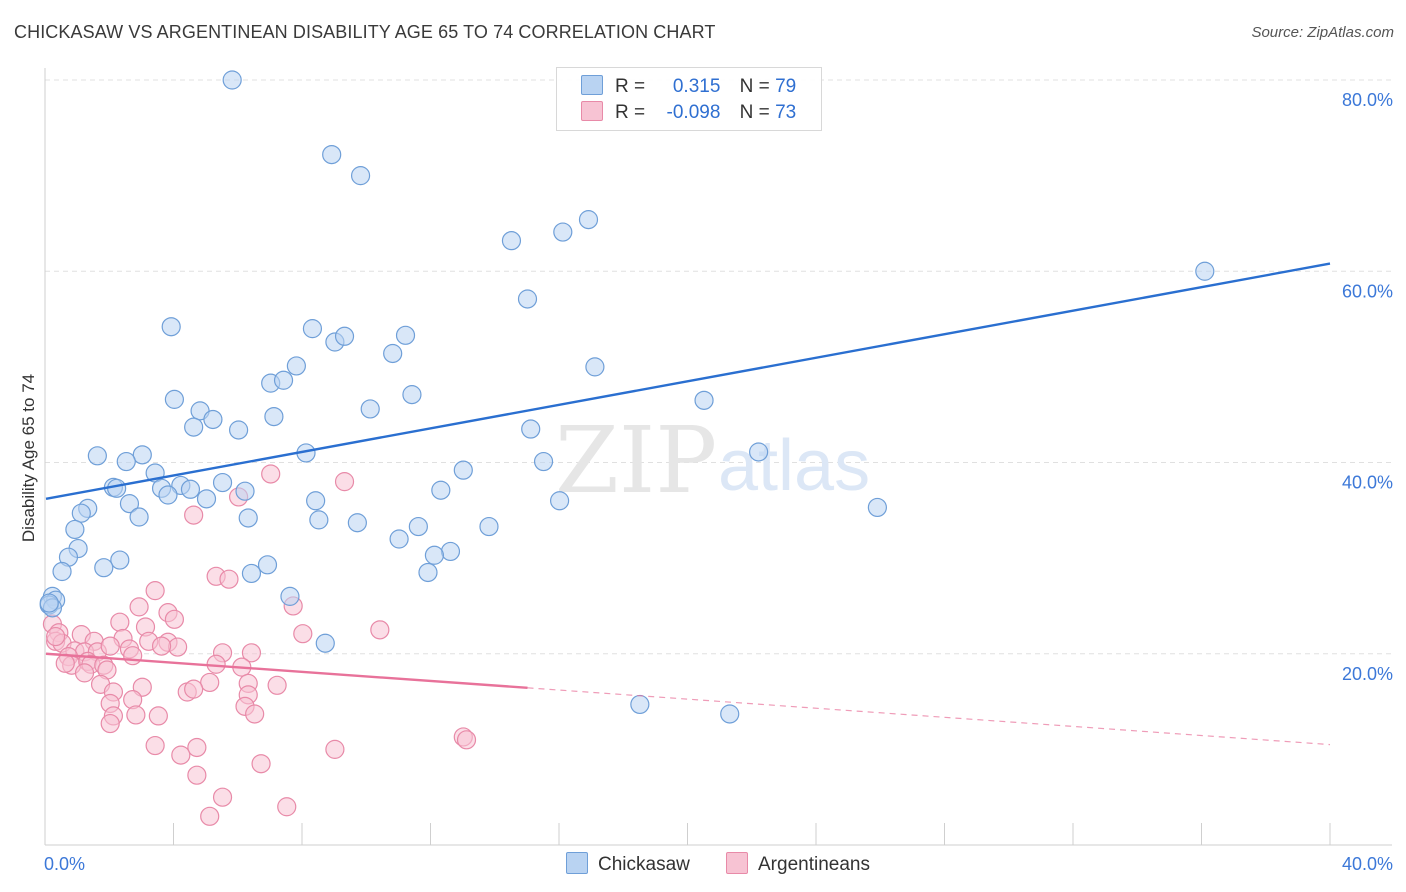 This screenshot has height=892, width=1406. Describe the element at coordinates (630, 86) in the screenshot. I see `legend-r-label: R =` at that location.